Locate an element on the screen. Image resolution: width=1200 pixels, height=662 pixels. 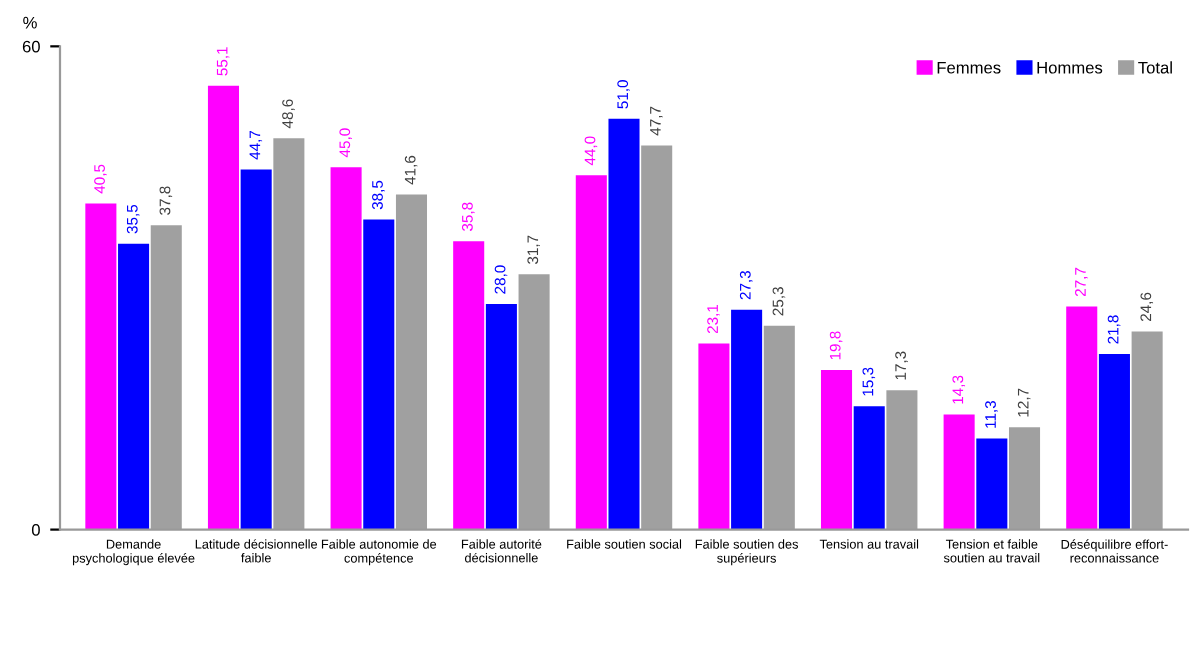
legend-label: Total is located at coordinates (1155, 67).